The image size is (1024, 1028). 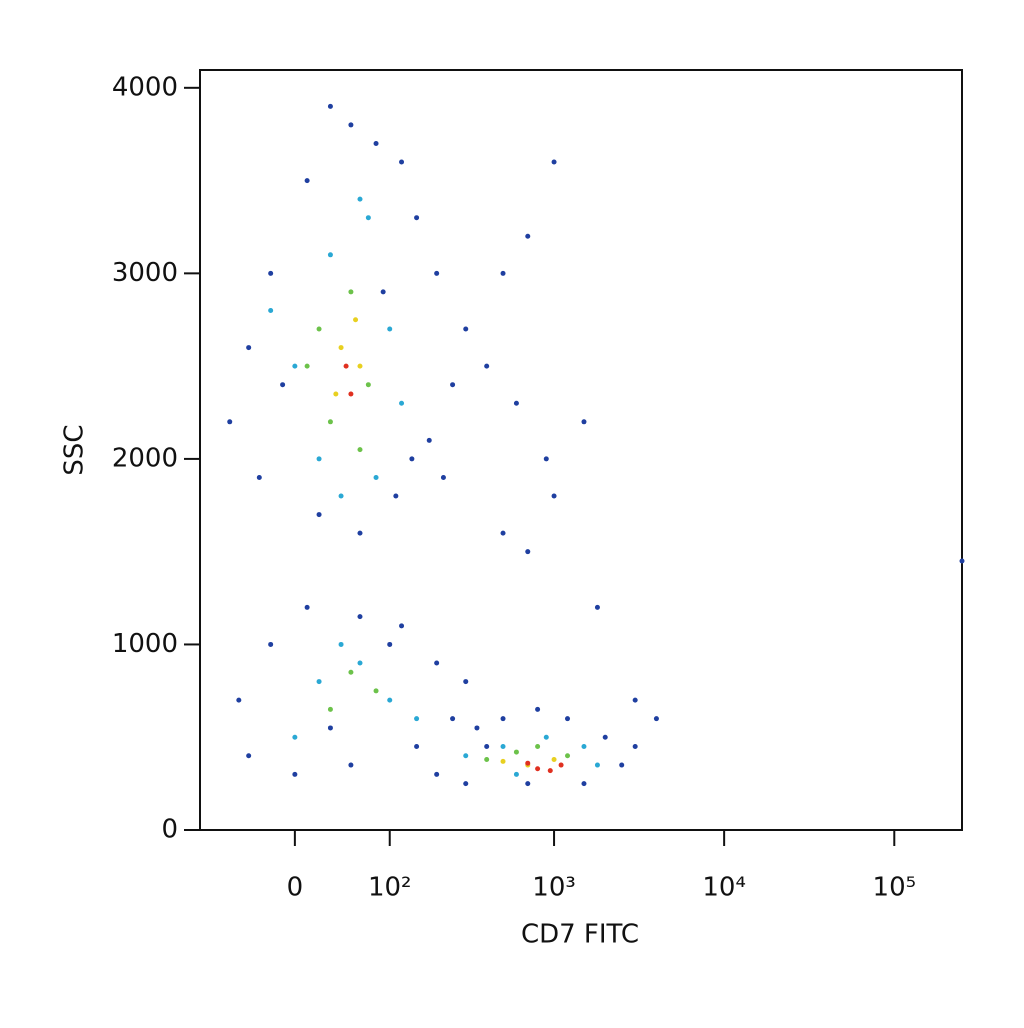 What do you see at coordinates (554, 888) in the screenshot?
I see `x-tick-label: 10³` at bounding box center [554, 888].